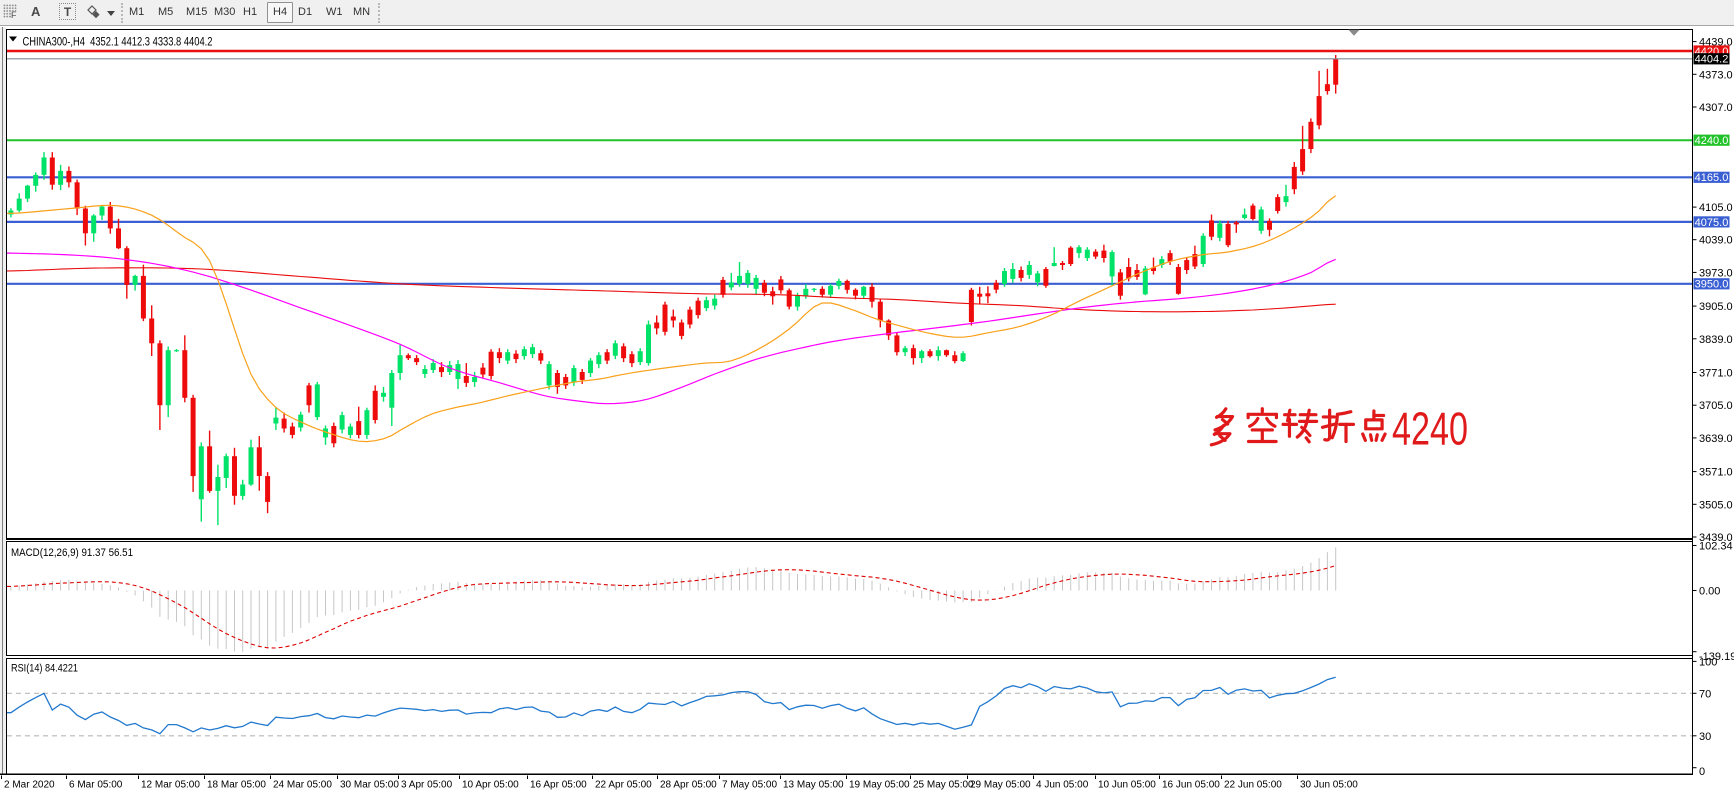 Image resolution: width=1734 pixels, height=792 pixels. Describe the element at coordinates (1000, 785) in the screenshot. I see `svg-text: 29 May 05:00` at that location.